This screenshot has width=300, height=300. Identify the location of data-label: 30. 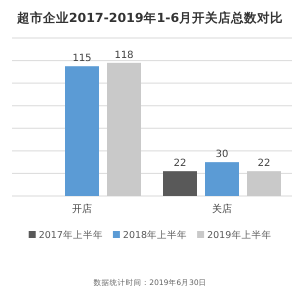
(222, 154).